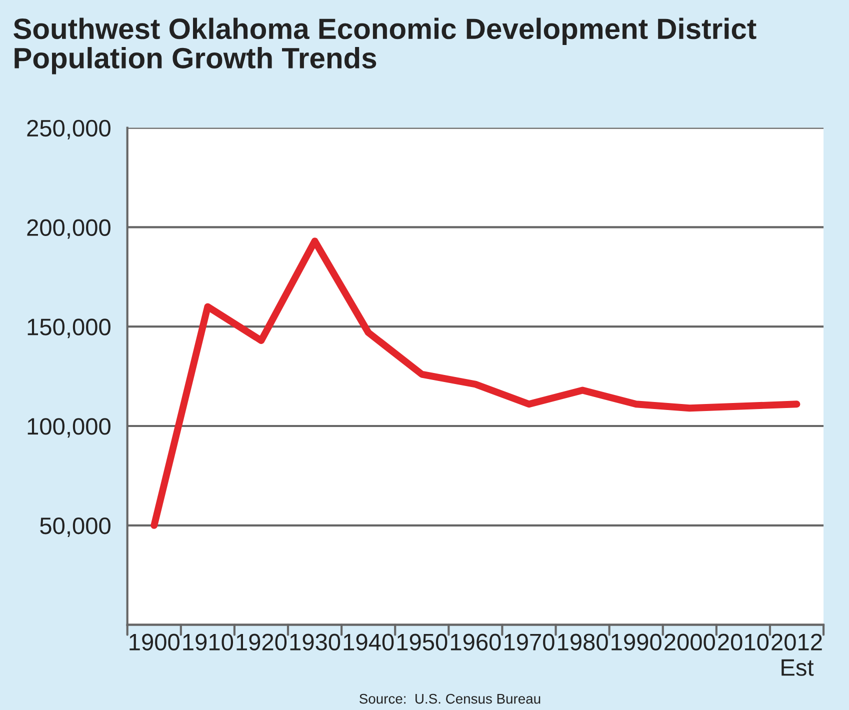 This screenshot has width=849, height=710. I want to click on x-tick-label: 1980, so click(583, 642).